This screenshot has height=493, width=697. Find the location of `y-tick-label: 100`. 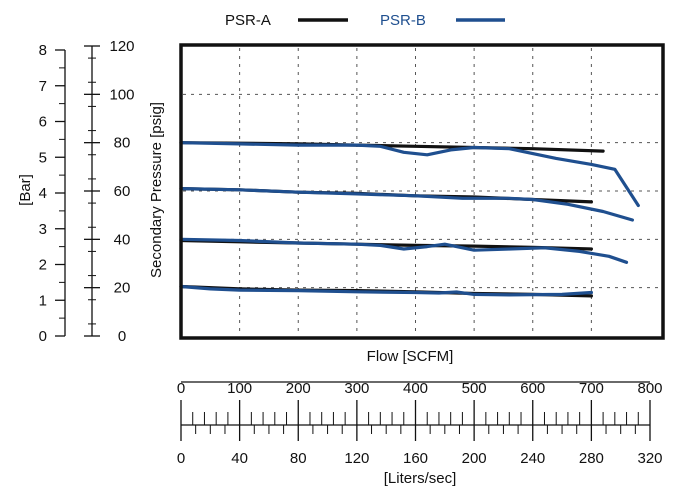

y-tick-label: 100 is located at coordinates (121, 94).